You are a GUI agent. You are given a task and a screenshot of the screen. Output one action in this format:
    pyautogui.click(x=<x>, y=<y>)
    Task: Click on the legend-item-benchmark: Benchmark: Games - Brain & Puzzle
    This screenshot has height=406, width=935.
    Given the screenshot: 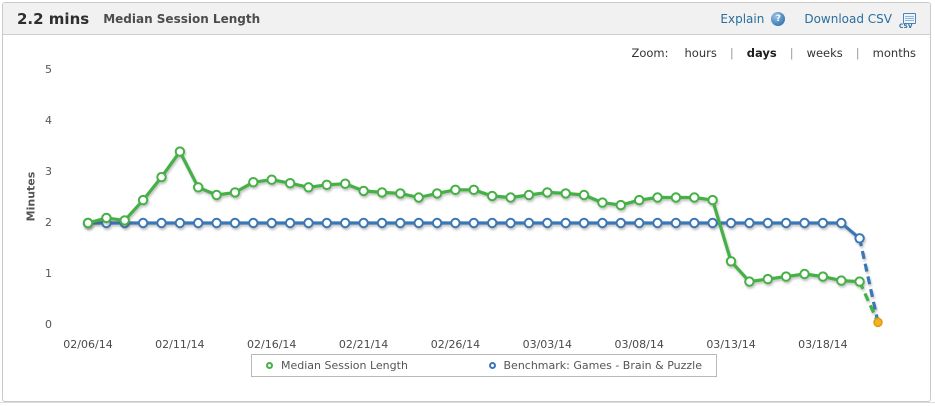 What is the action you would take?
    pyautogui.click(x=595, y=365)
    